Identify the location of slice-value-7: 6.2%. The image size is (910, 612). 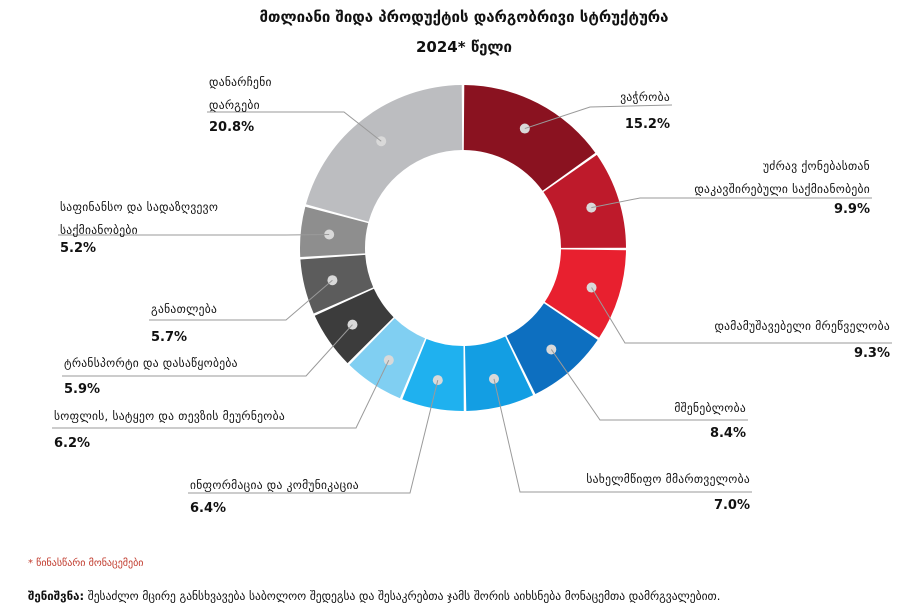
(72, 443).